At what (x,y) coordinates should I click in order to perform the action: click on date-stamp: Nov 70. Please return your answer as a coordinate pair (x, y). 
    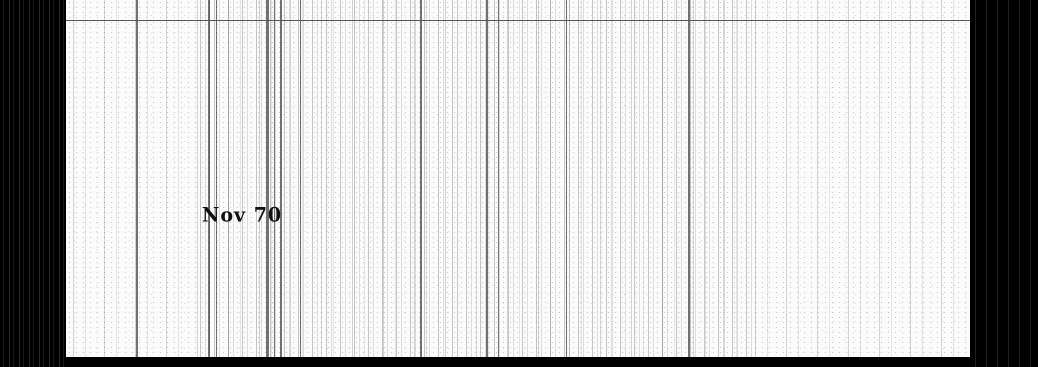
    Looking at the image, I should click on (242, 215).